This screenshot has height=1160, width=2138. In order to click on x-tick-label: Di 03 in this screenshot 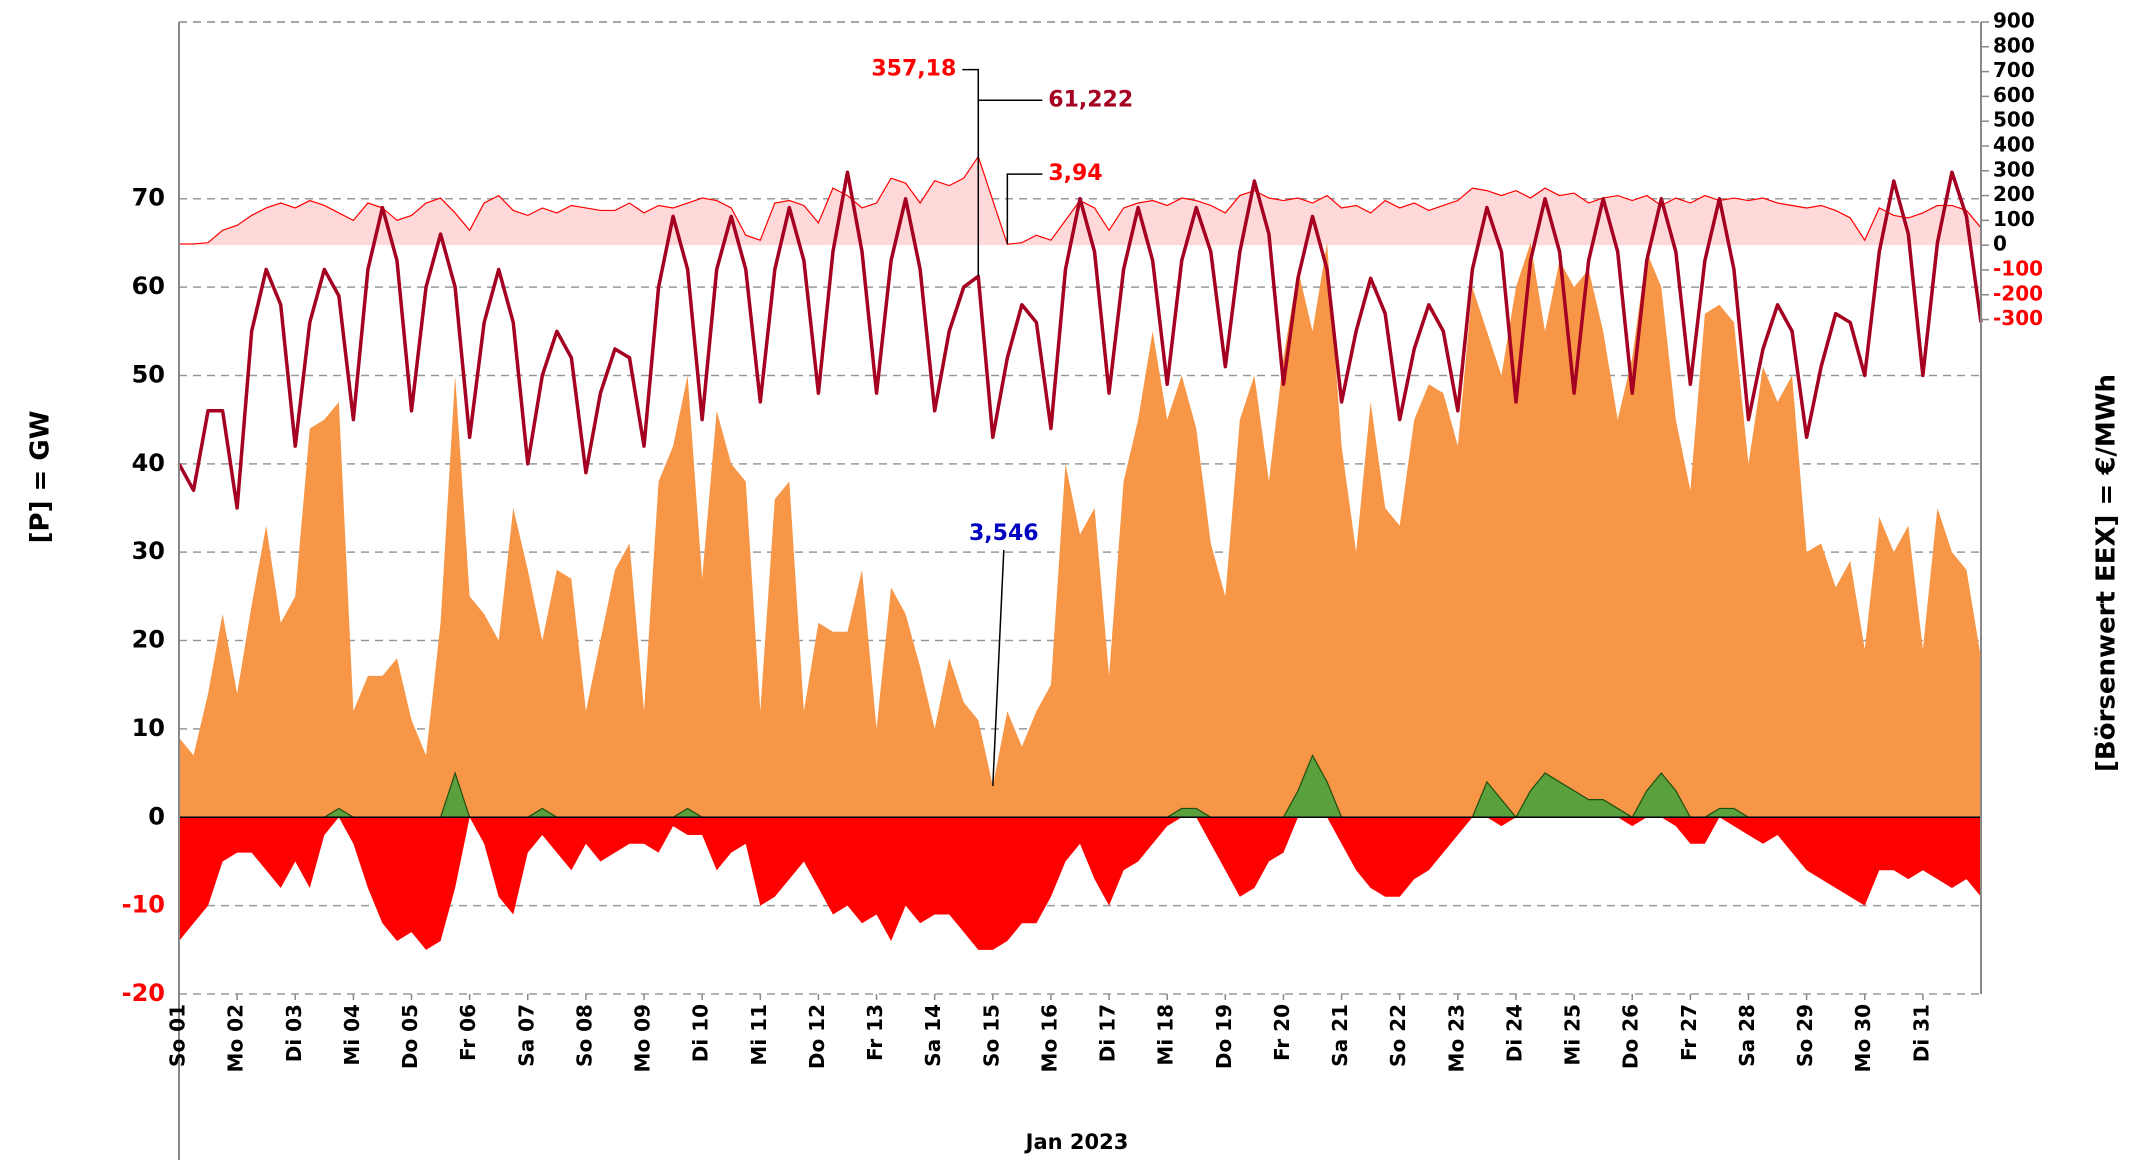, I will do `click(294, 1033)`.